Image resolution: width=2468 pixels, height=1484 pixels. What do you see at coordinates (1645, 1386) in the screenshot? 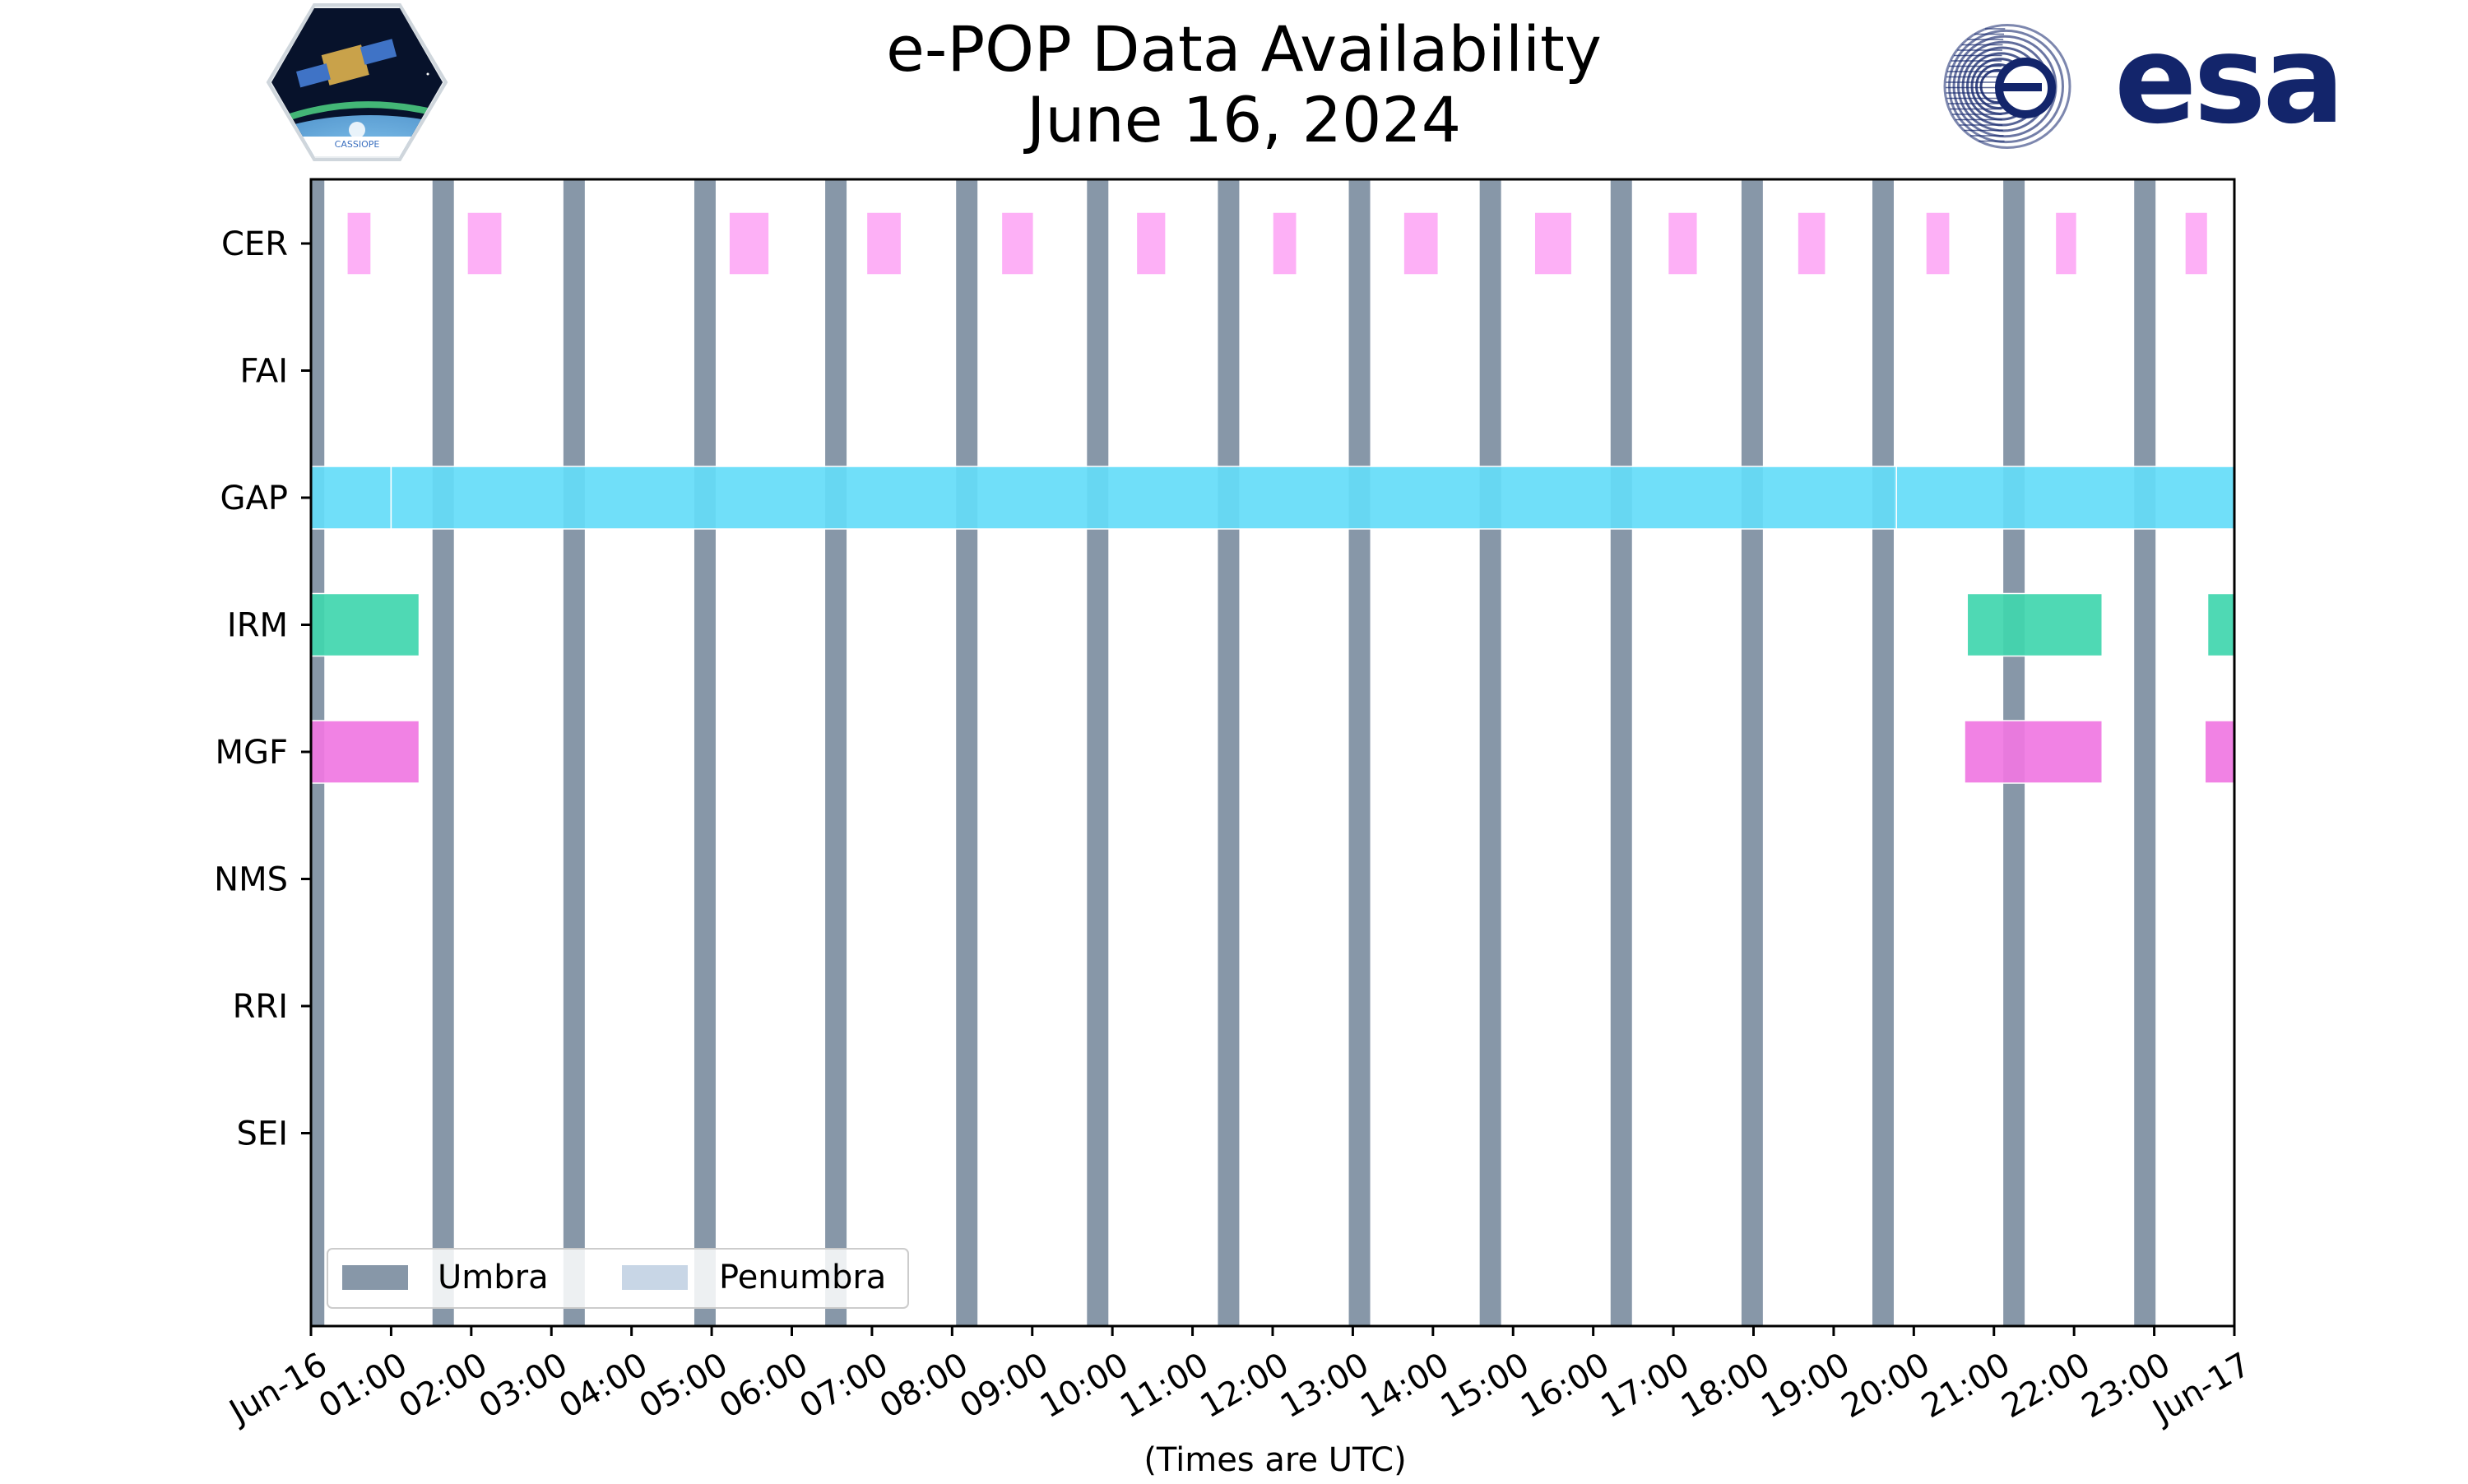
I see `x-tick-label: 17:00` at bounding box center [1645, 1386].